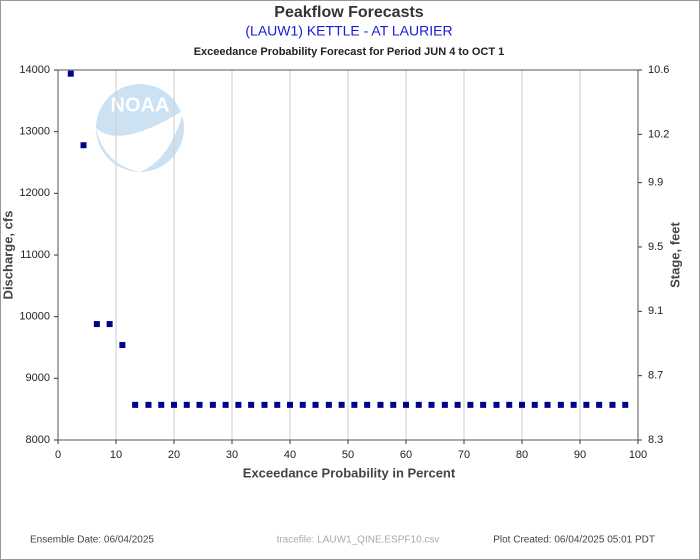 Image resolution: width=700 pixels, height=560 pixels. What do you see at coordinates (655, 376) in the screenshot?
I see `y2-tick-label: 8.7` at bounding box center [655, 376].